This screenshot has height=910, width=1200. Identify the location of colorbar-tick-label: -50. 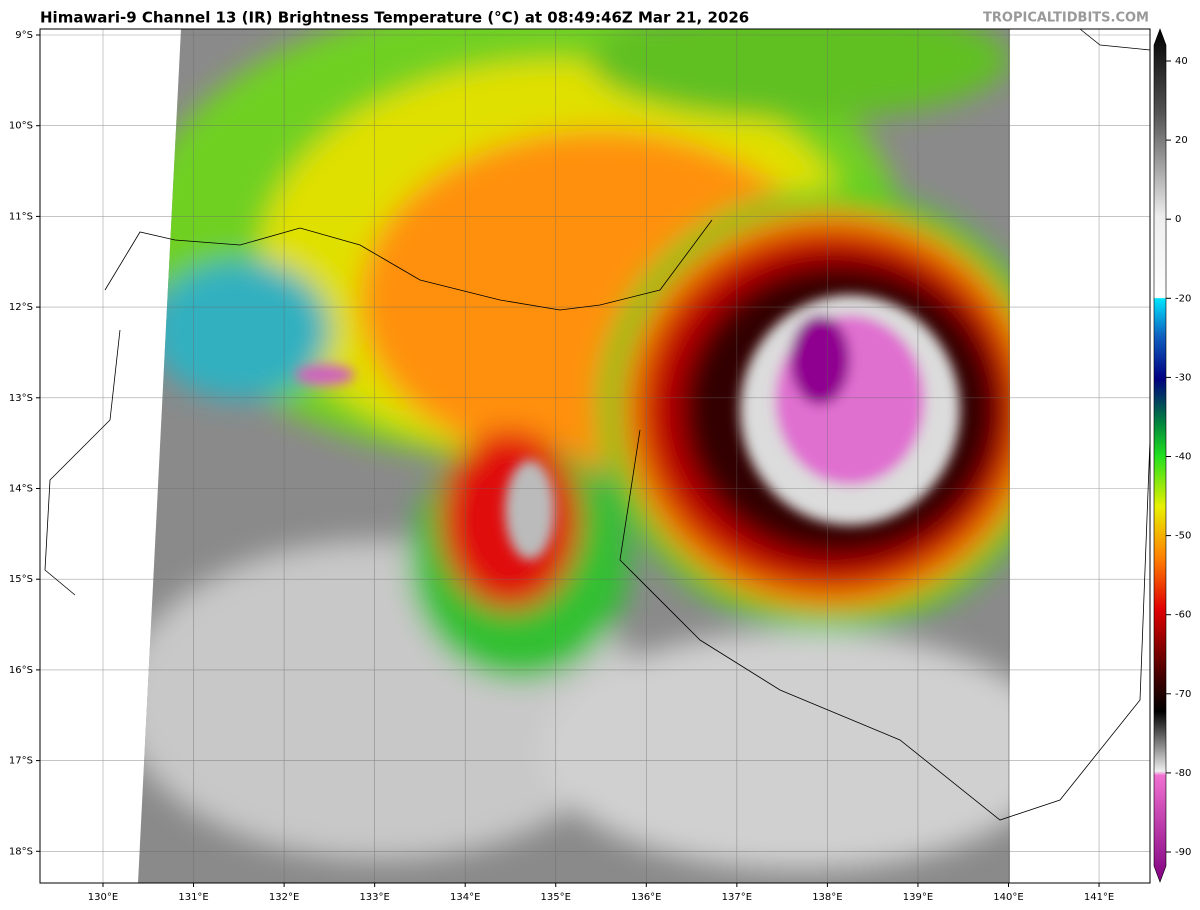
(1183, 536).